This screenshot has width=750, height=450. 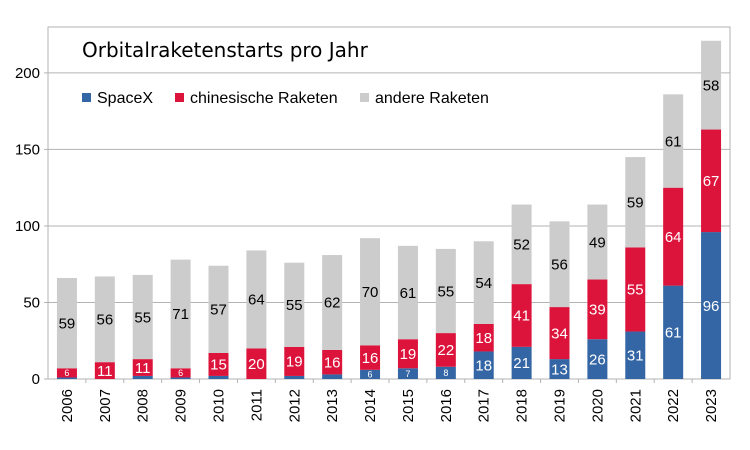 What do you see at coordinates (218, 377) in the screenshot?
I see `bar-spacex-2010` at bounding box center [218, 377].